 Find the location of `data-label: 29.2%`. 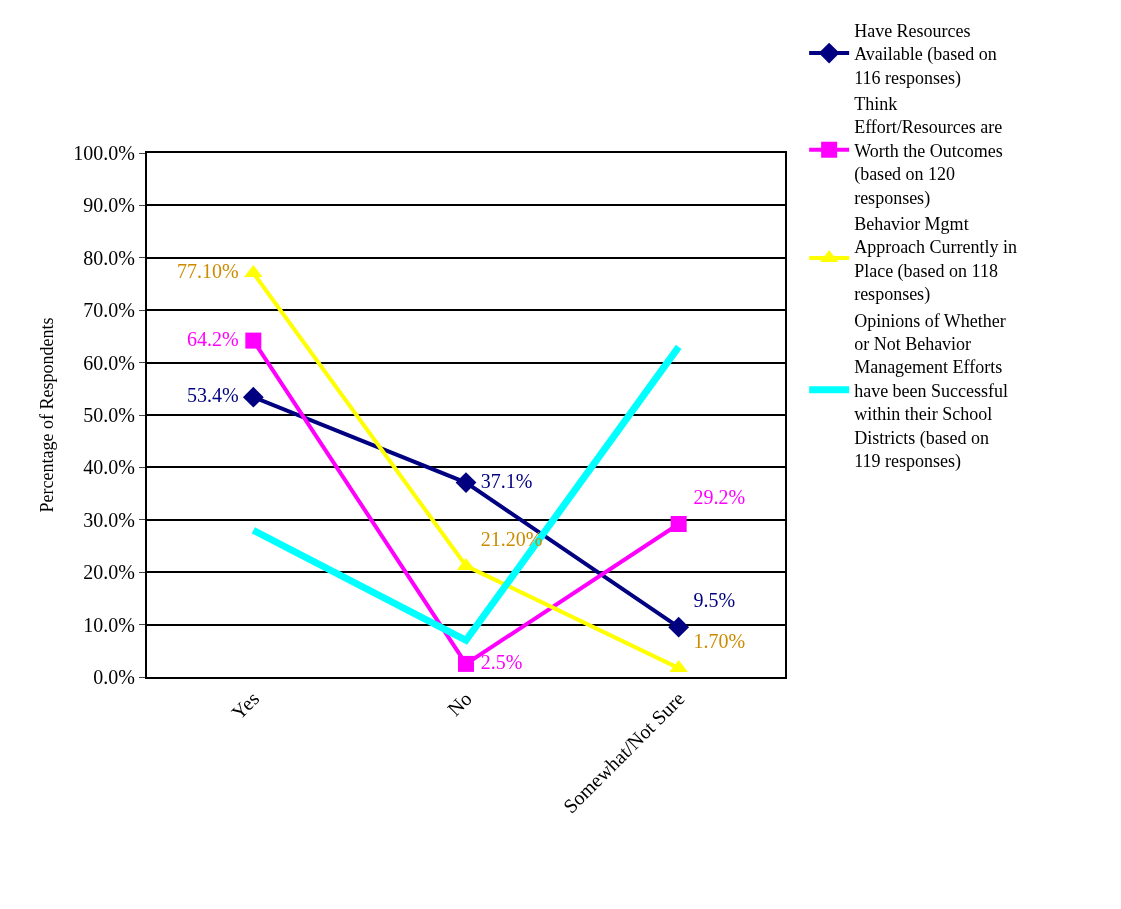

data-label: 29.2% is located at coordinates (719, 497).